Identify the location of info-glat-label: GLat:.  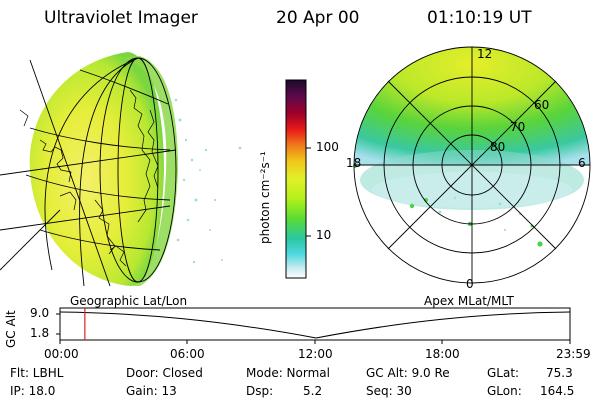
(503, 373).